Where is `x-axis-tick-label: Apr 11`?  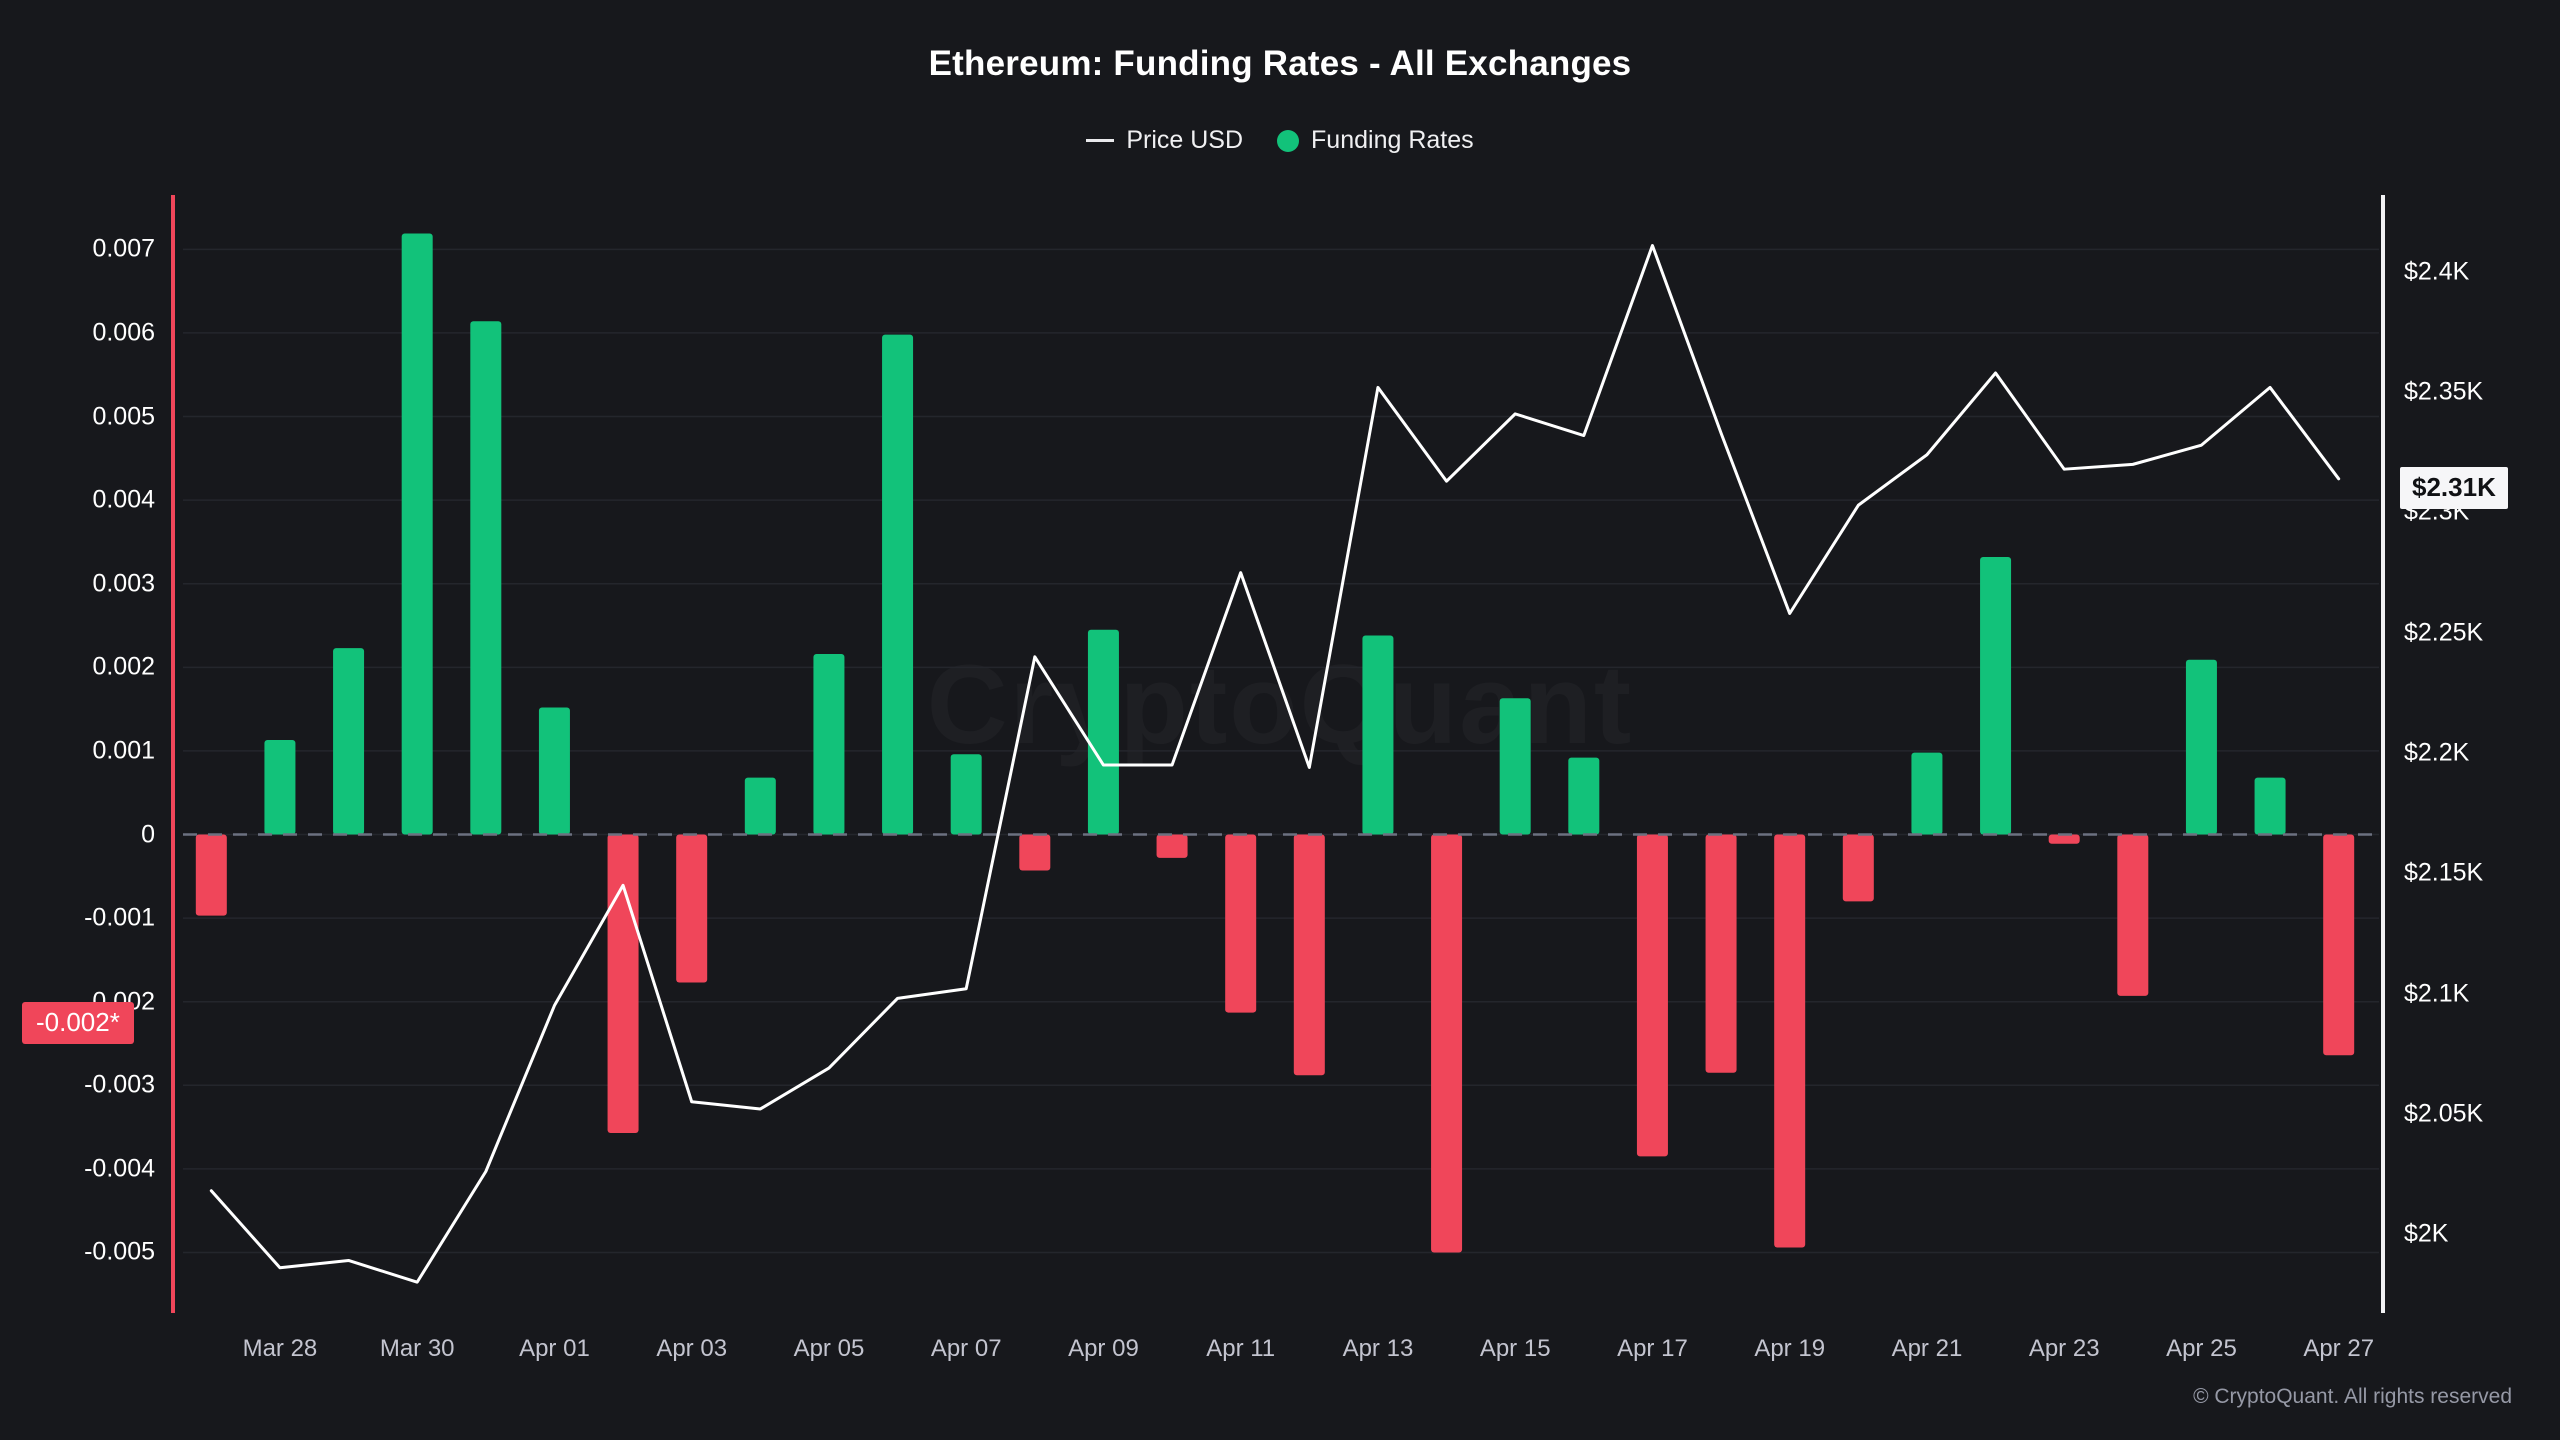 x-axis-tick-label: Apr 11 is located at coordinates (1241, 1348).